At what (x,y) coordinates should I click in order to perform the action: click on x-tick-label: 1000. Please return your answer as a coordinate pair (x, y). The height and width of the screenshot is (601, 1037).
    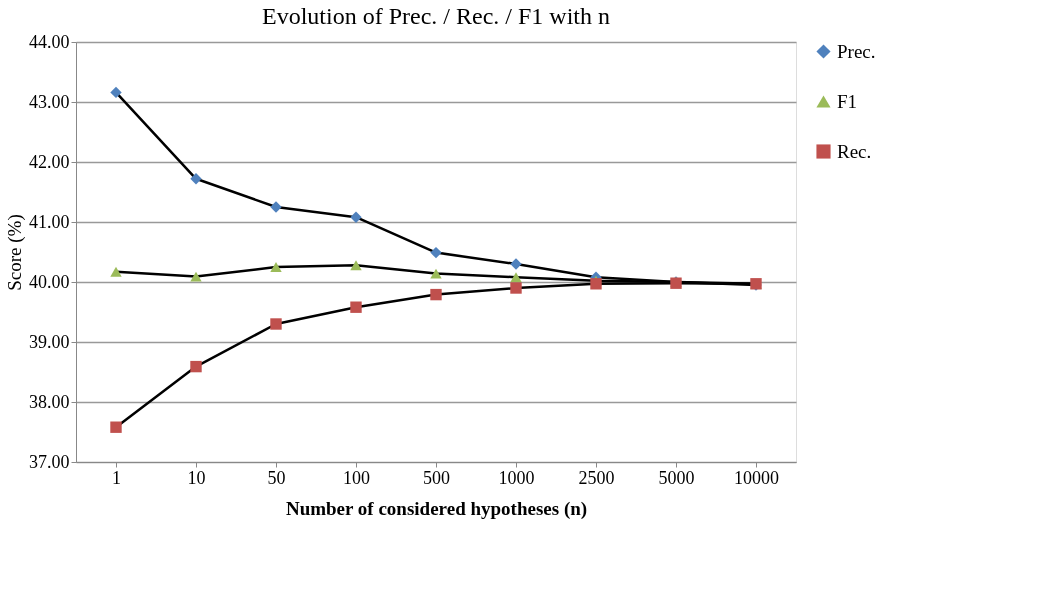
    Looking at the image, I should click on (516, 477).